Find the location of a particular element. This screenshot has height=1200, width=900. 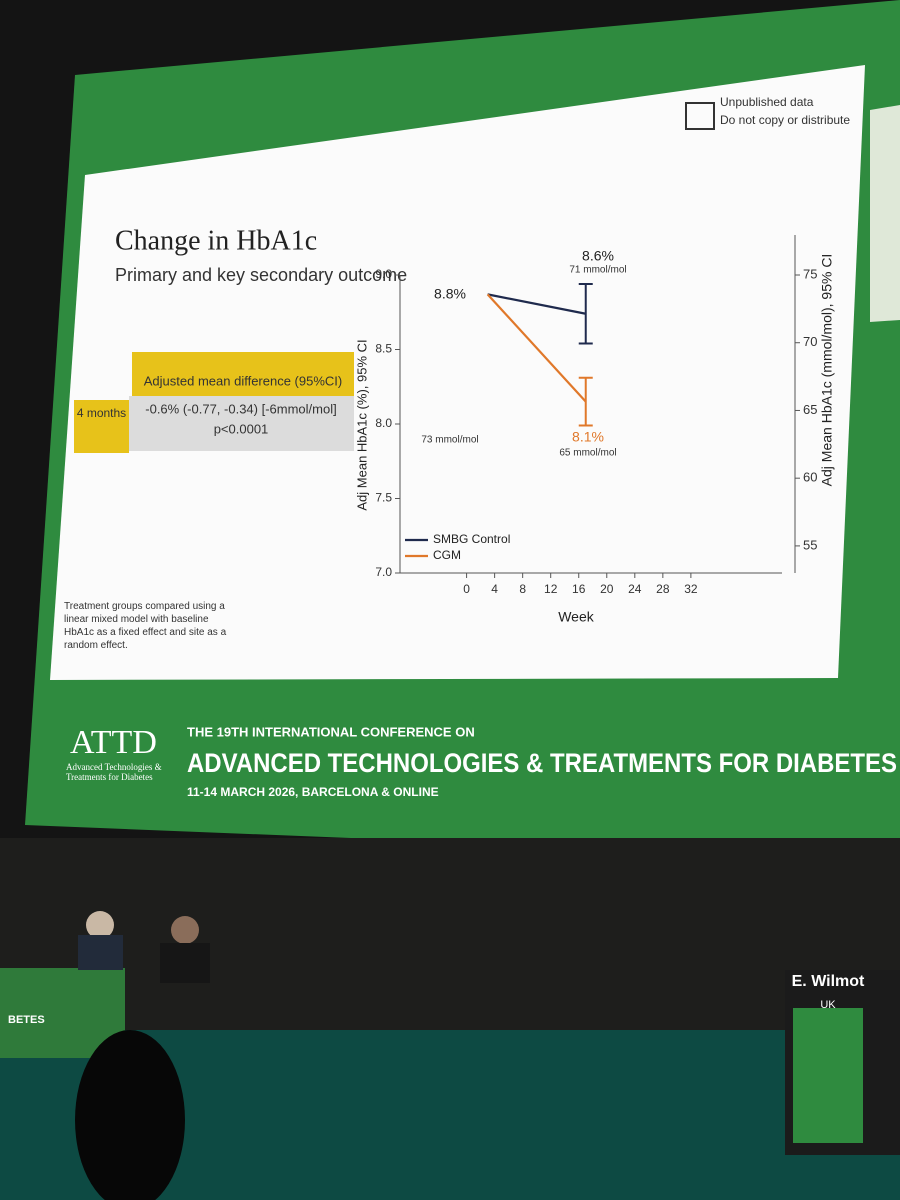

y2-tick-label: 75 is located at coordinates (810, 273).